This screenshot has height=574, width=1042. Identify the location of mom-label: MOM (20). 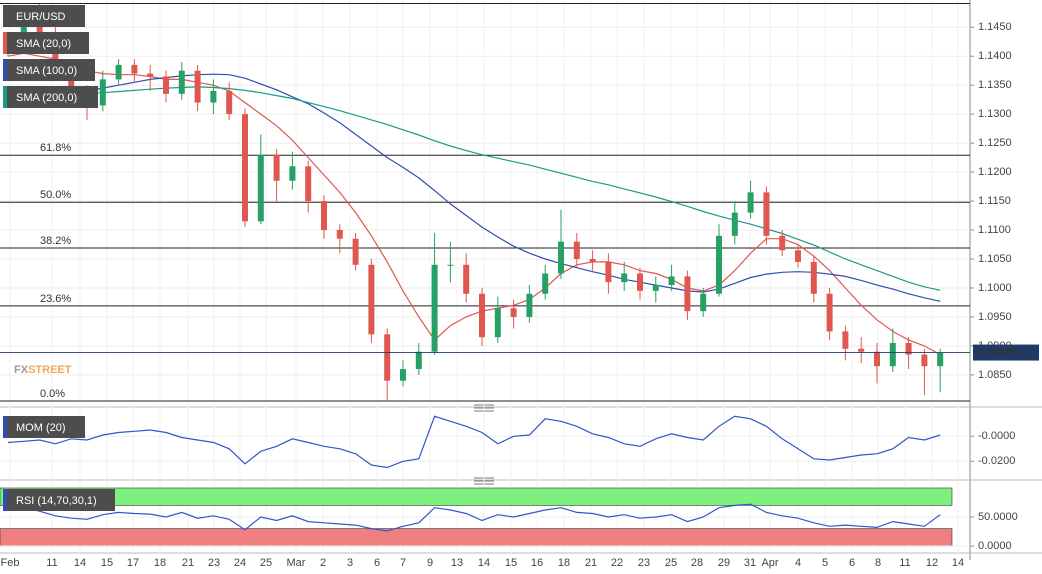
(41, 428).